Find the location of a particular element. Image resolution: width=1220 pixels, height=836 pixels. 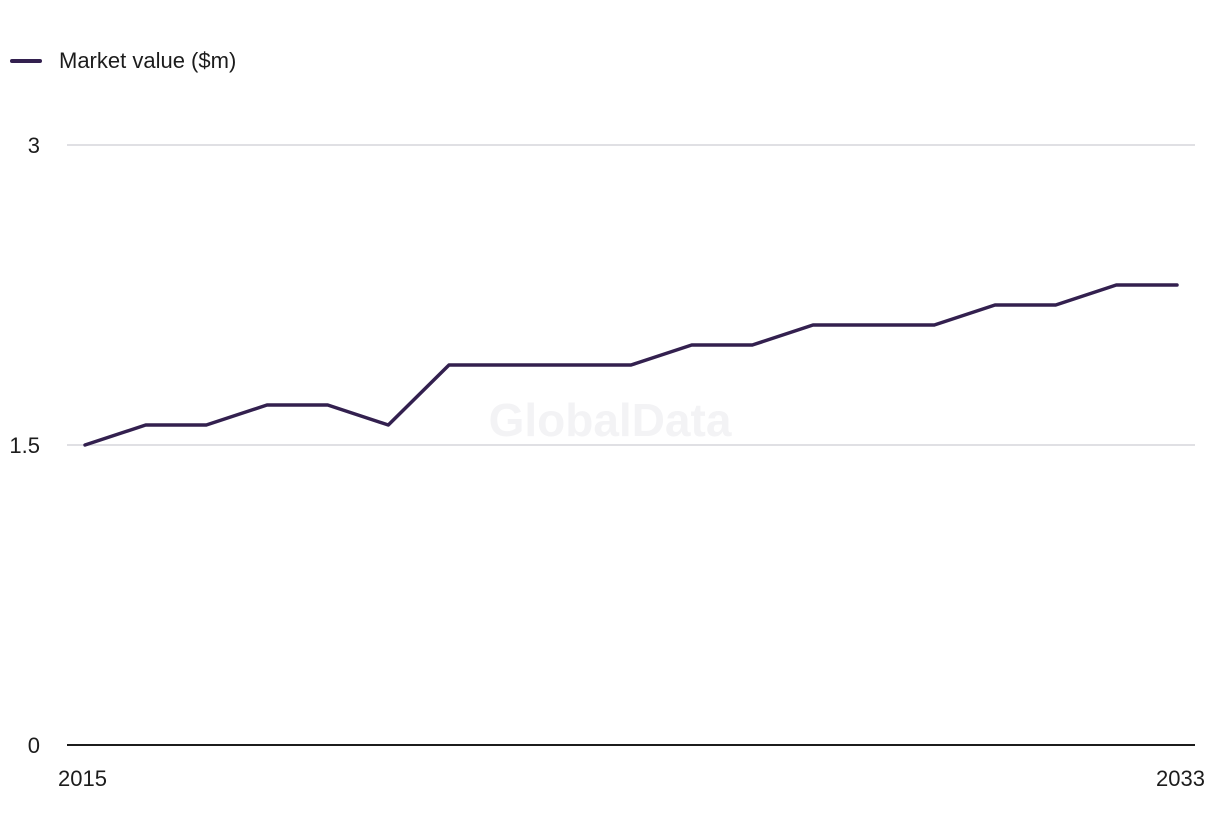

x-tick-label: 2015 is located at coordinates (82, 778).